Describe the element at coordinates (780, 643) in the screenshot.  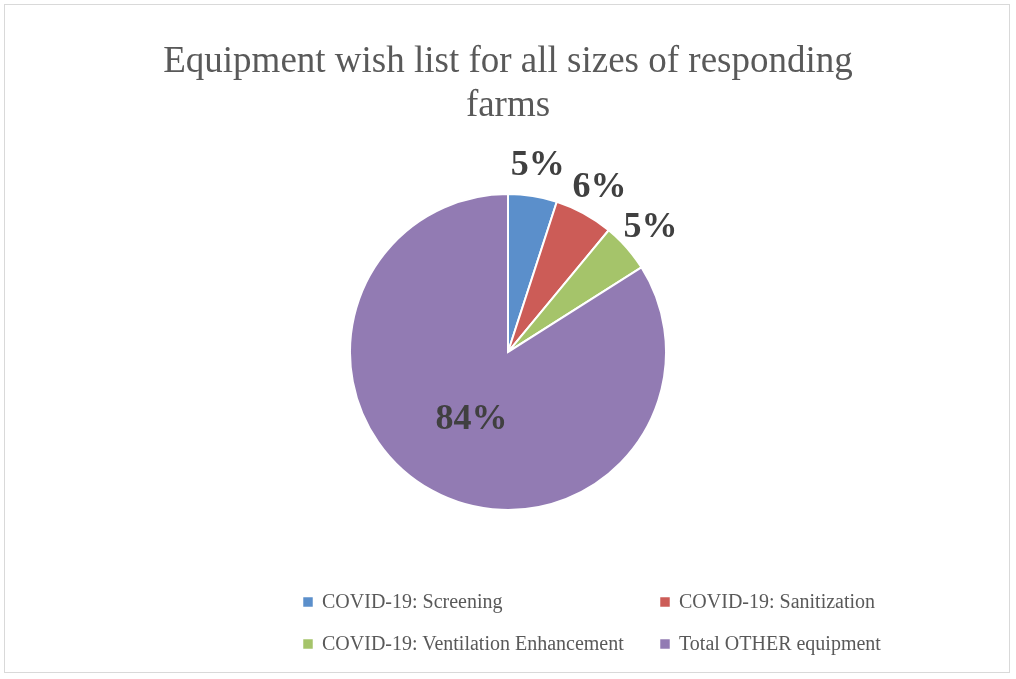
I see `legend-label: Total OTHER equipment` at that location.